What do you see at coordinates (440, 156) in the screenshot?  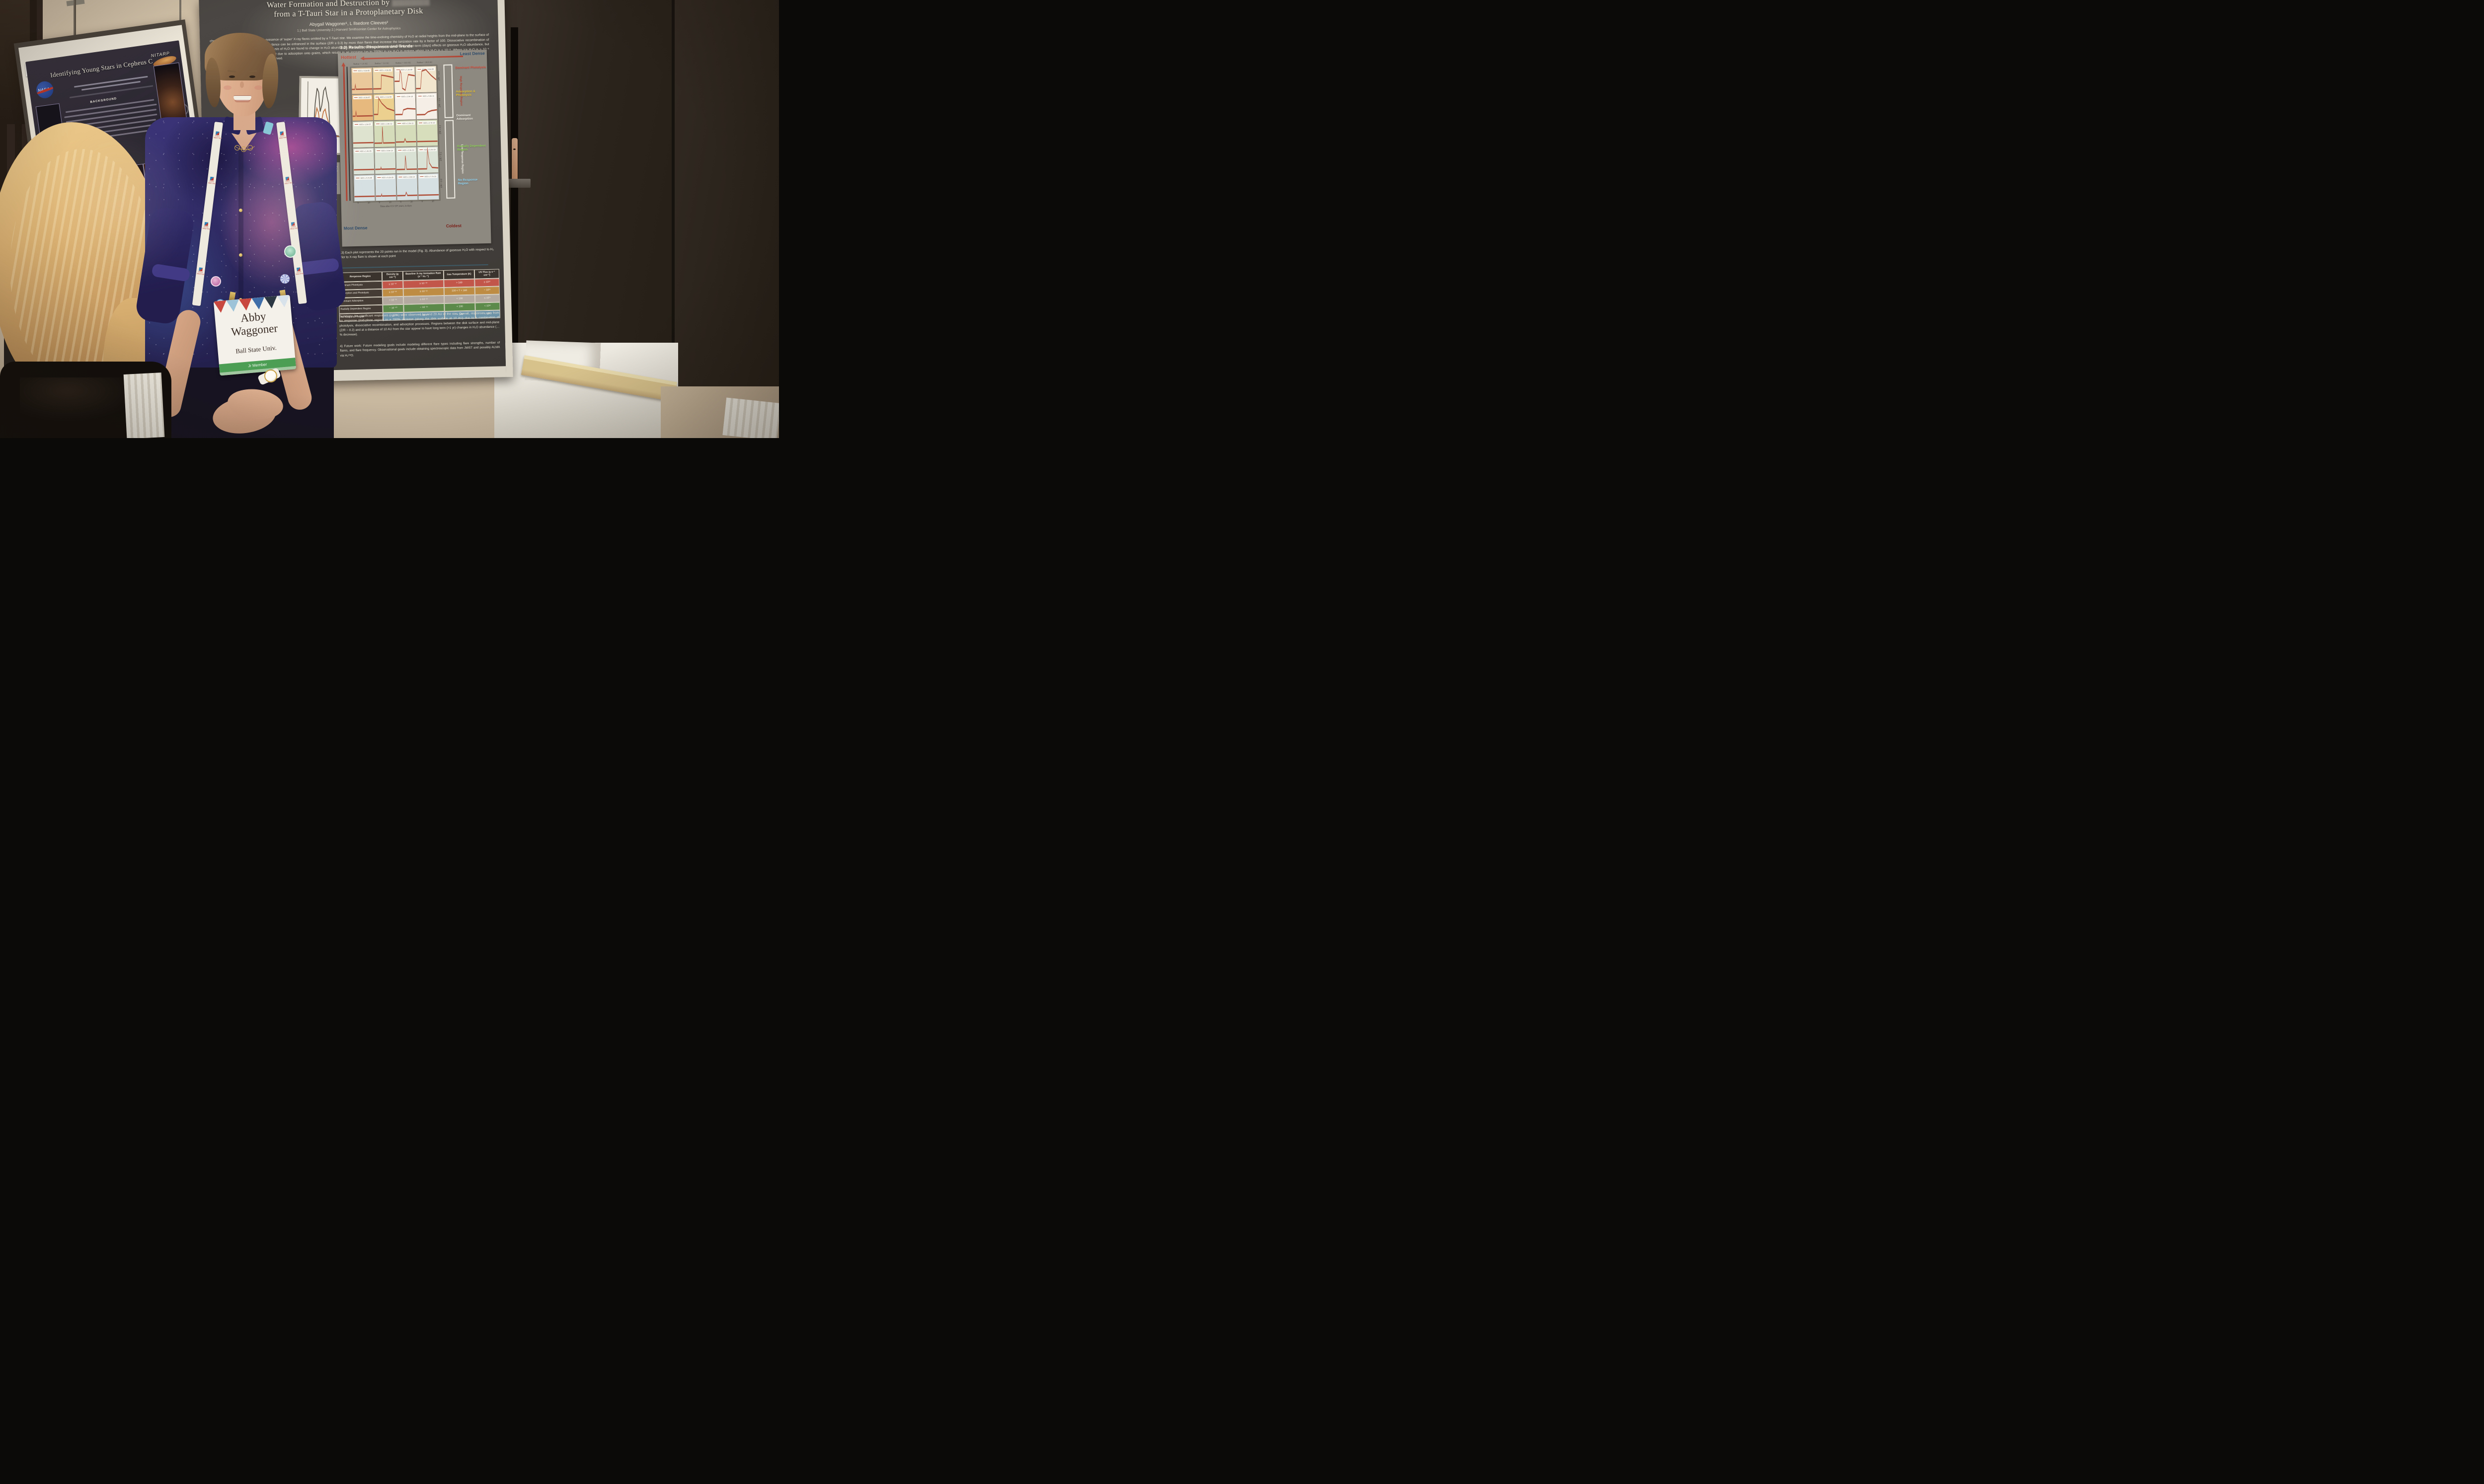 I see `zr-label: Z/R = 0.1` at bounding box center [440, 156].